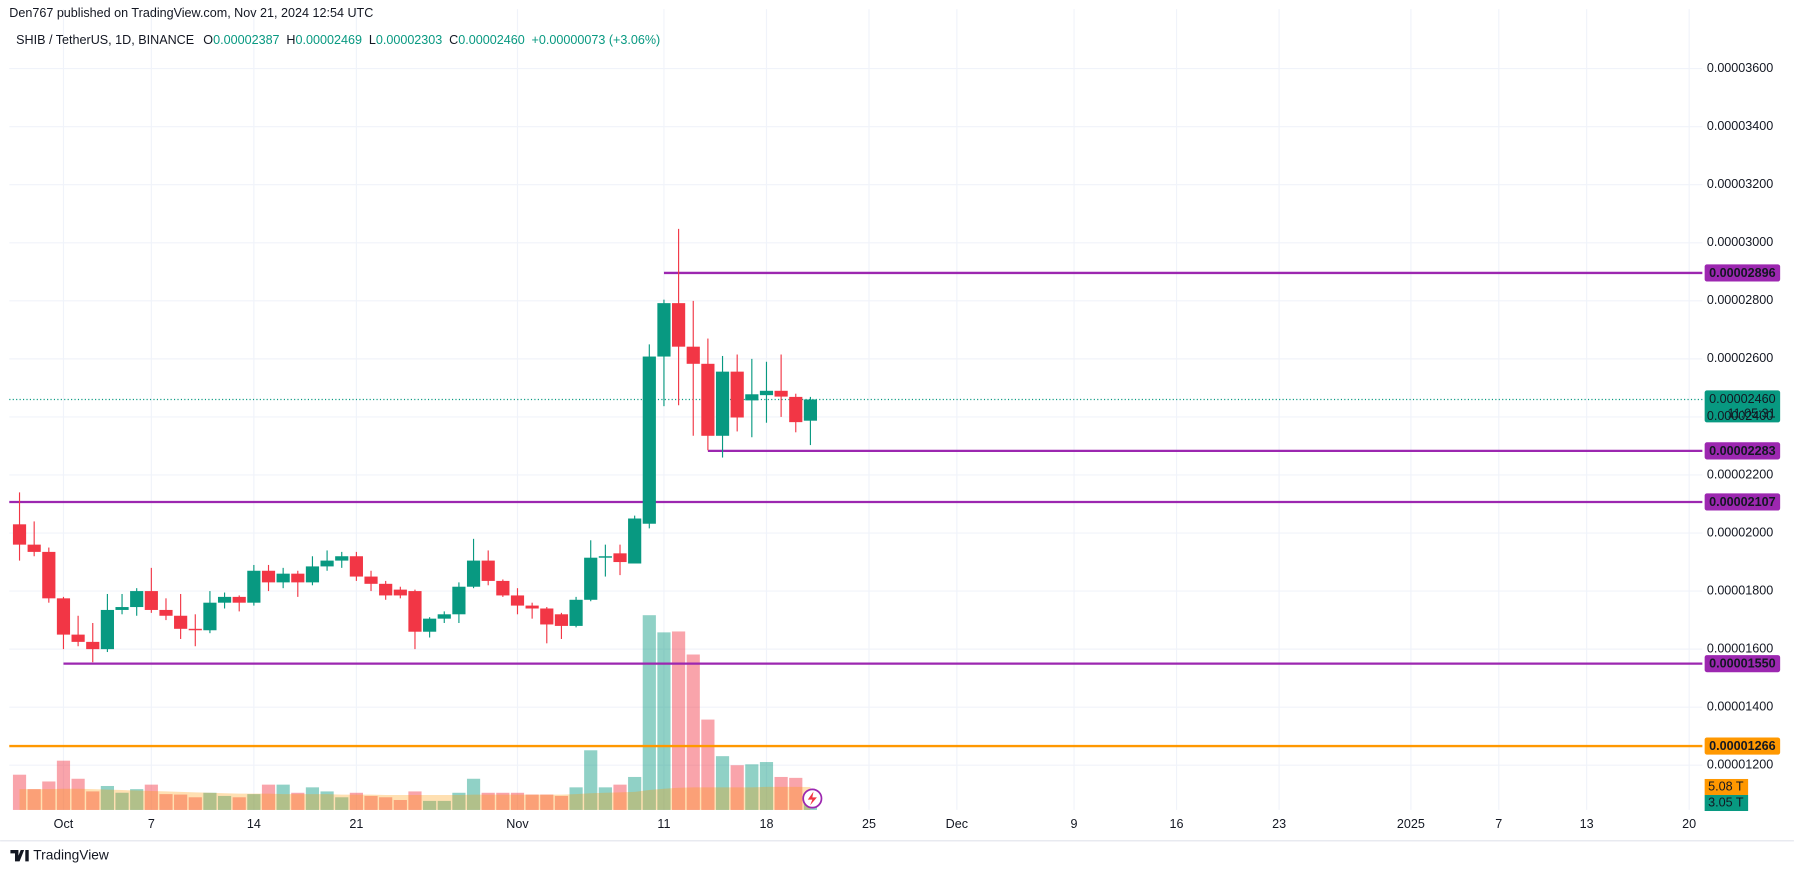 The image size is (1794, 874). I want to click on ohlc-key: H, so click(290, 41).